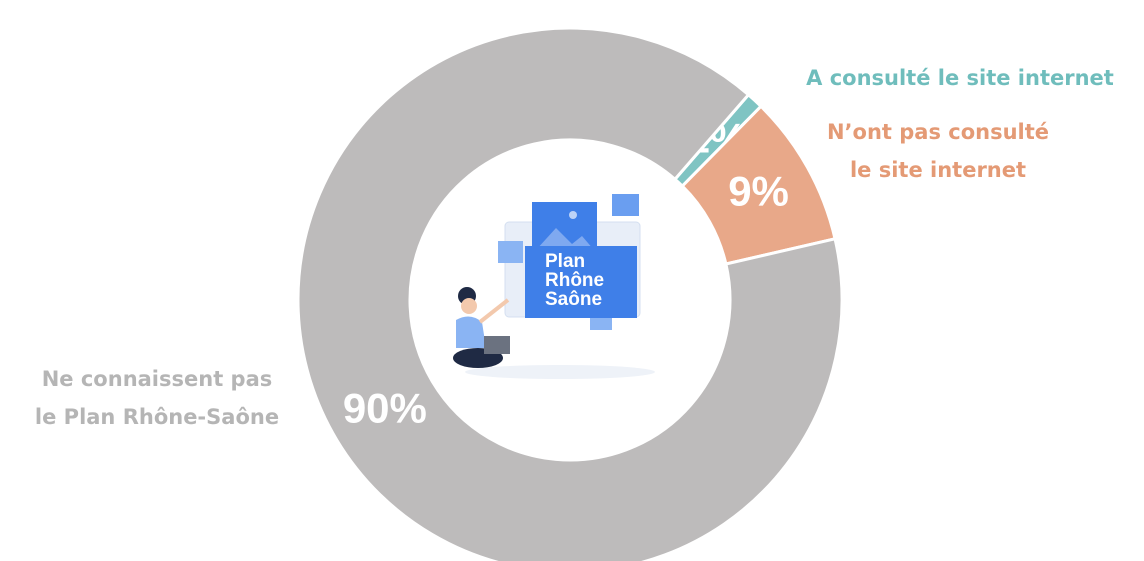 The height and width of the screenshot is (561, 1144). I want to click on value-label: 90%, so click(385, 407).